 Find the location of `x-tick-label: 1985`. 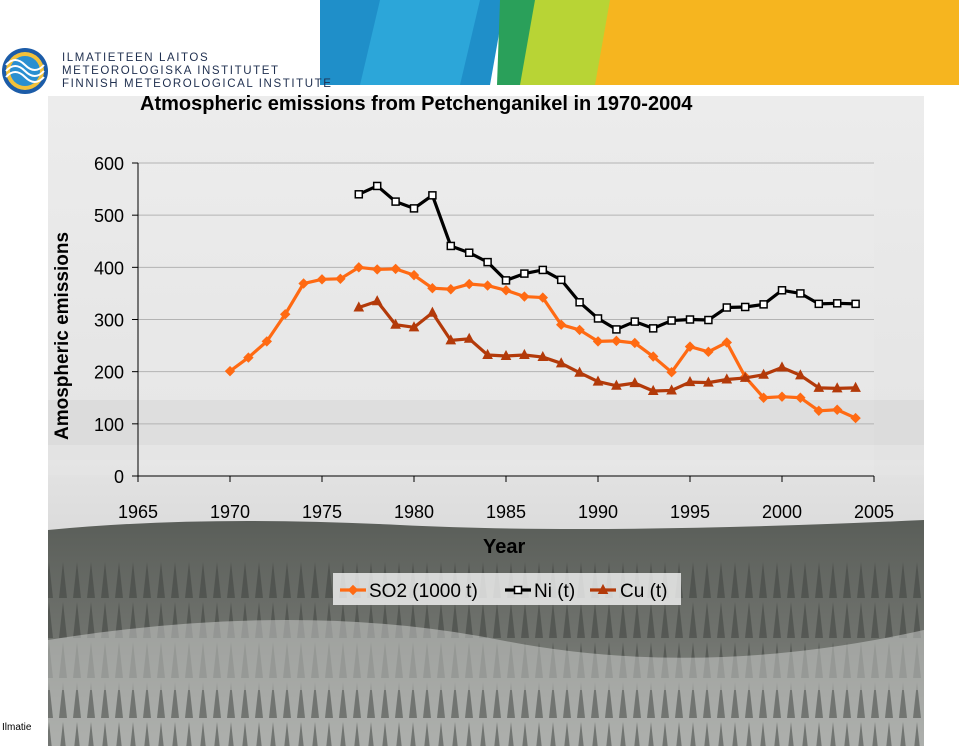

x-tick-label: 1985 is located at coordinates (506, 512).